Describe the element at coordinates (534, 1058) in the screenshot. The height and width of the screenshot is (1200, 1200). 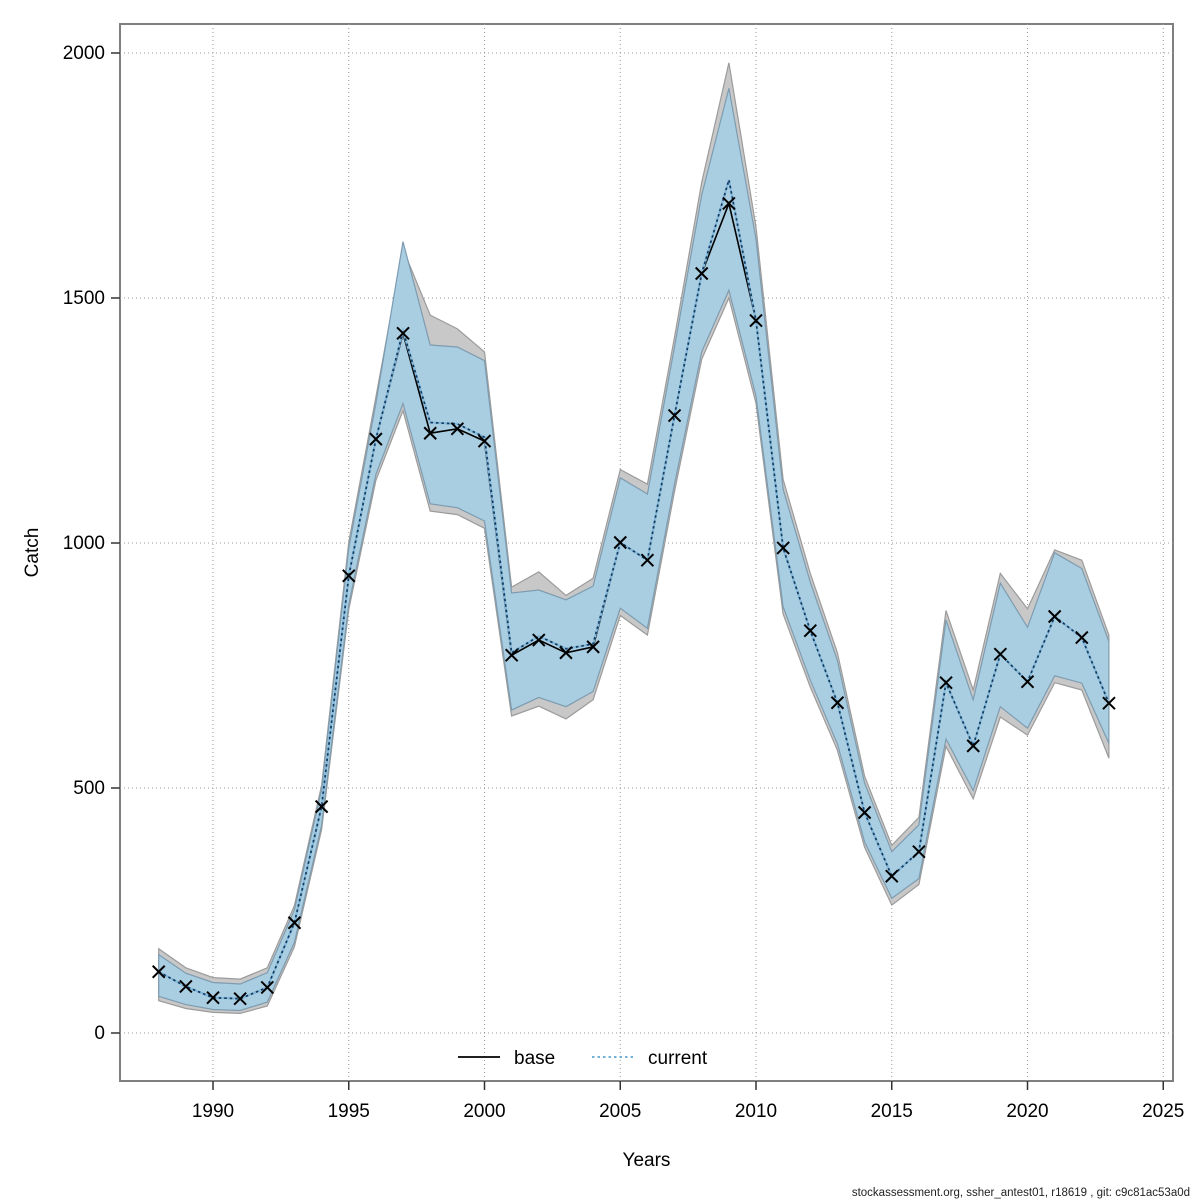
I see `legend-base-label: base` at that location.